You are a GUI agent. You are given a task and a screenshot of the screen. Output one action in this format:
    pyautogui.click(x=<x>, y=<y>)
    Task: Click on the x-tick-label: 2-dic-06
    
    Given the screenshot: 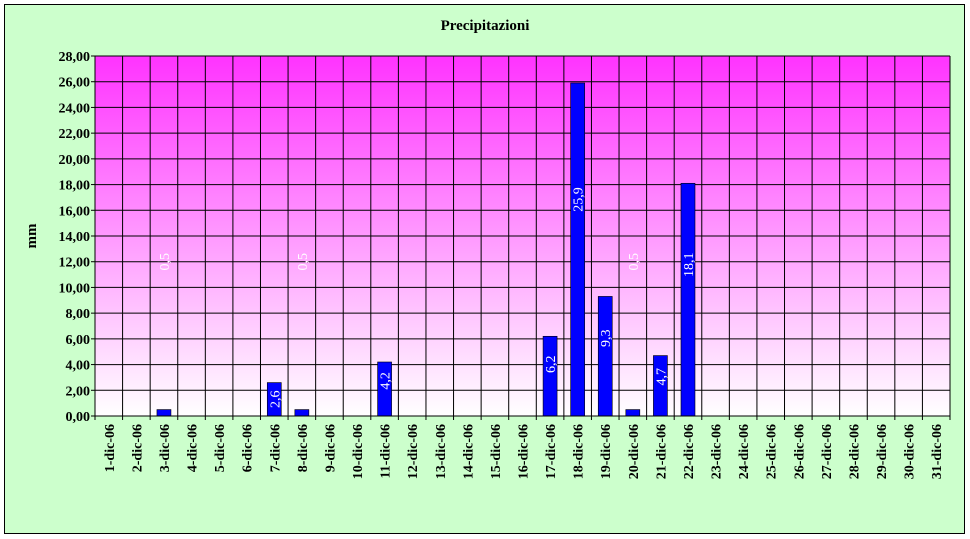 What is the action you would take?
    pyautogui.click(x=137, y=448)
    